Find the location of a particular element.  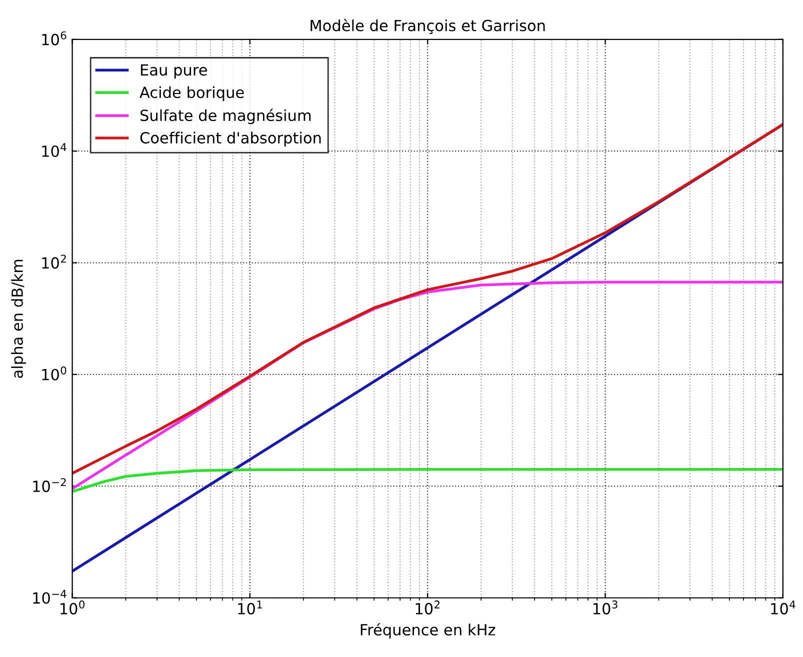

legend-label: Acide borique is located at coordinates (192, 94).